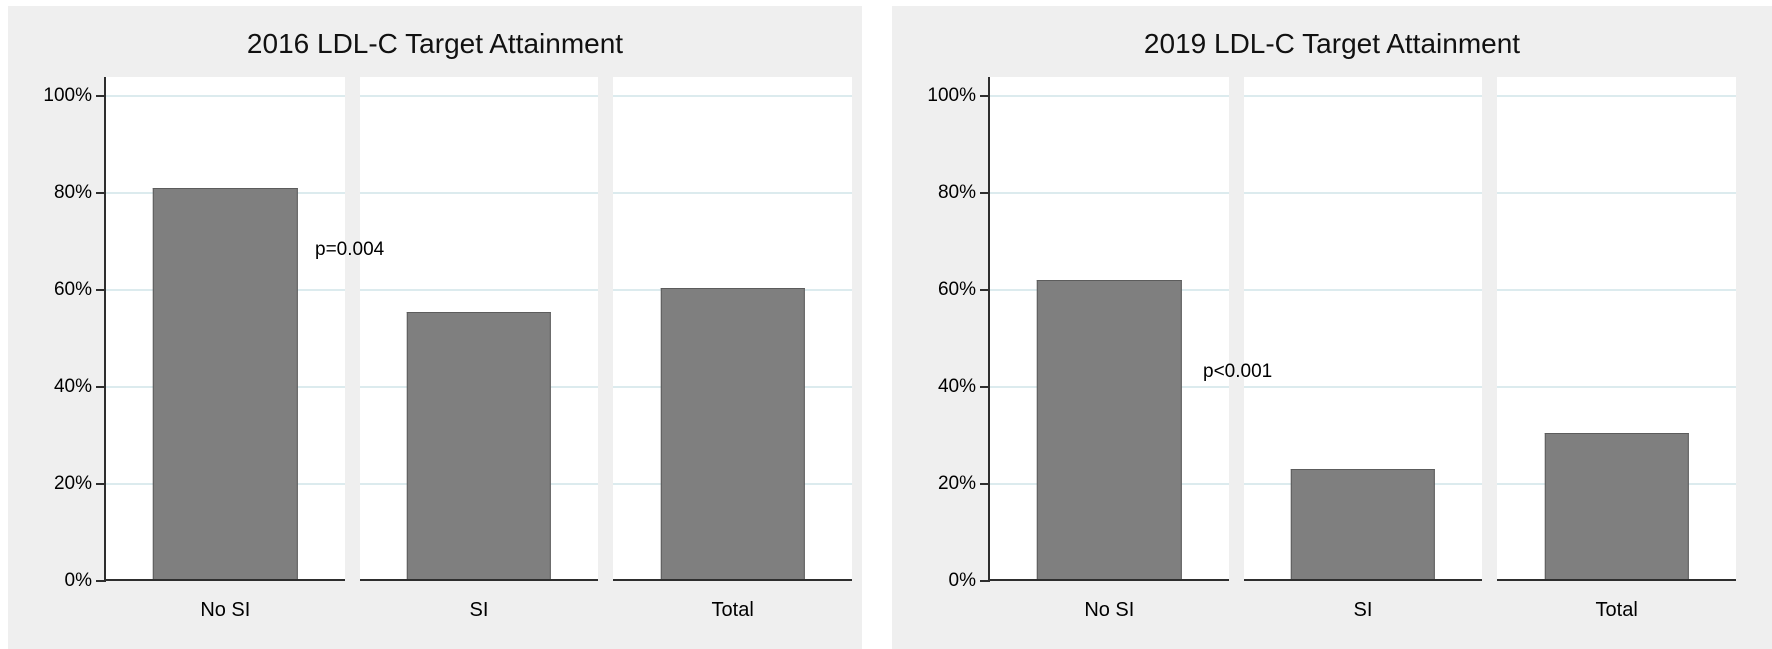 The width and height of the screenshot is (1772, 649). What do you see at coordinates (1332, 43) in the screenshot?
I see `chart-title-2019: 2019 LDL-C Target Attainment` at bounding box center [1332, 43].